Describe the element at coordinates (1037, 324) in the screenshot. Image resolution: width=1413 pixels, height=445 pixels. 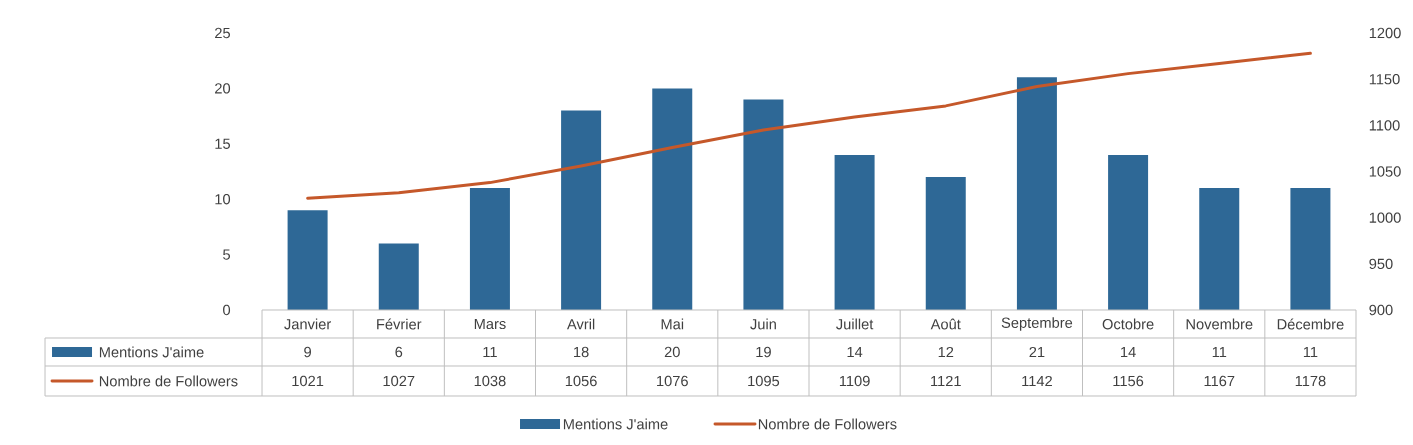
I see `x-tick-label: Septembre` at that location.